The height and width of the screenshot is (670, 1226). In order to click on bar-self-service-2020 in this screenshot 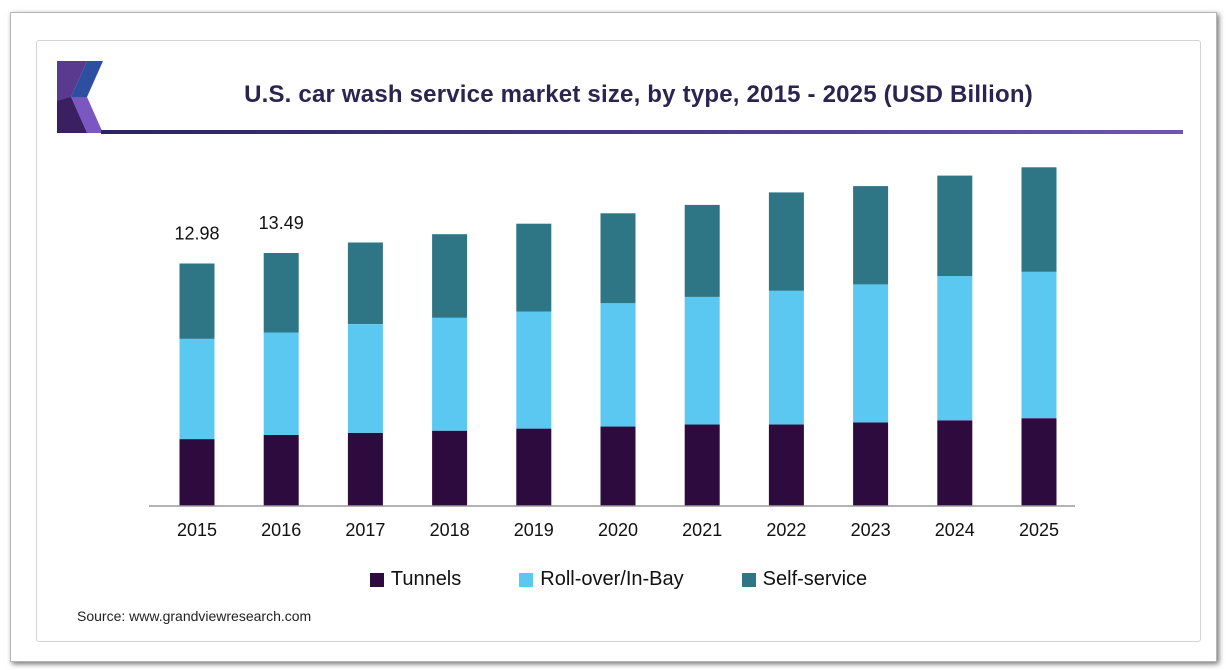, I will do `click(618, 258)`.